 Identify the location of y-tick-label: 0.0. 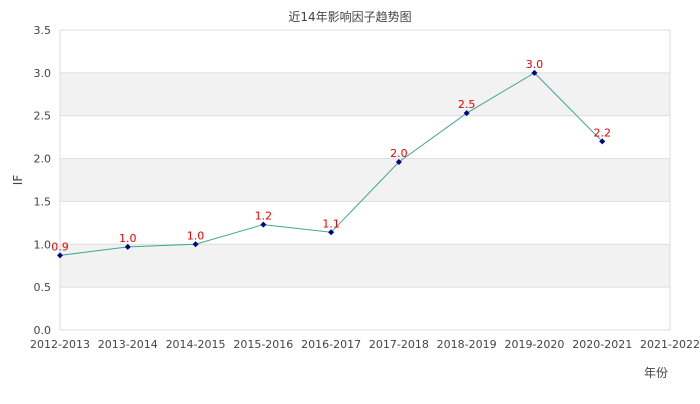
(43, 330).